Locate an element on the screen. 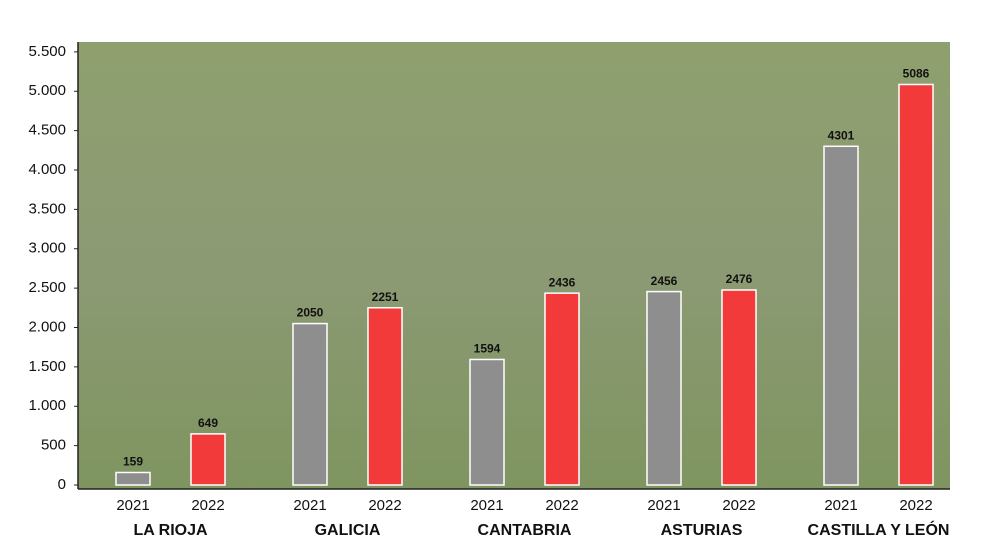 The width and height of the screenshot is (990, 557). y-tick-label: 1.500 is located at coordinates (47, 366).